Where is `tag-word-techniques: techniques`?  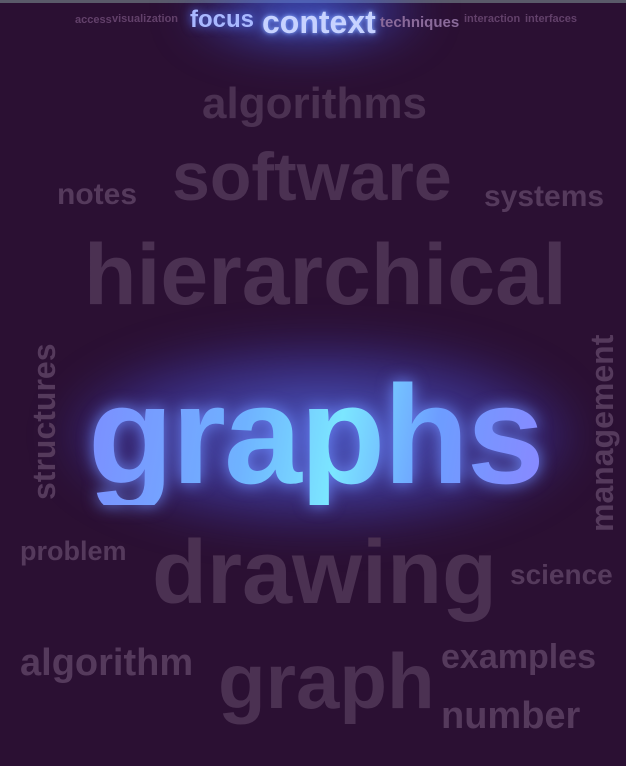
tag-word-techniques: techniques is located at coordinates (420, 22).